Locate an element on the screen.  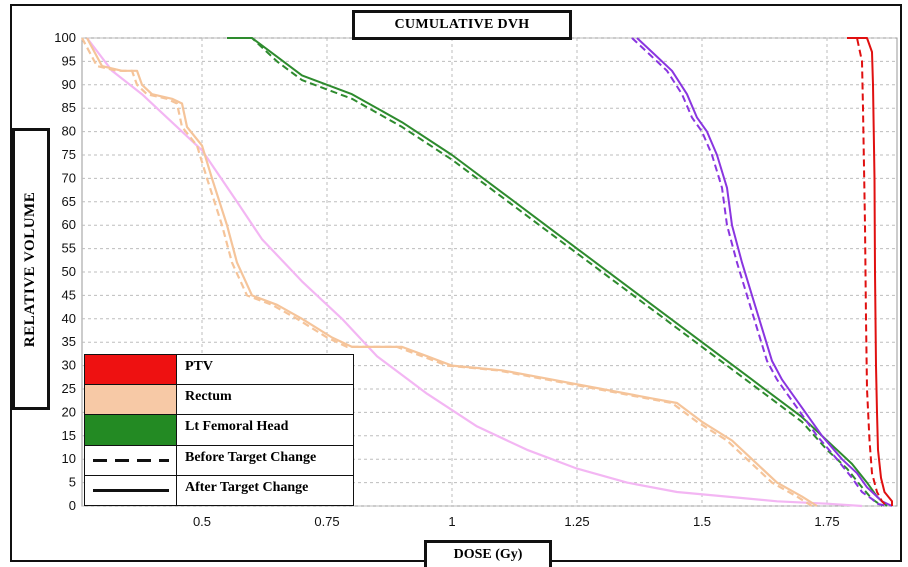
chart-title: CUMULATIVE DVH is located at coordinates (462, 24).